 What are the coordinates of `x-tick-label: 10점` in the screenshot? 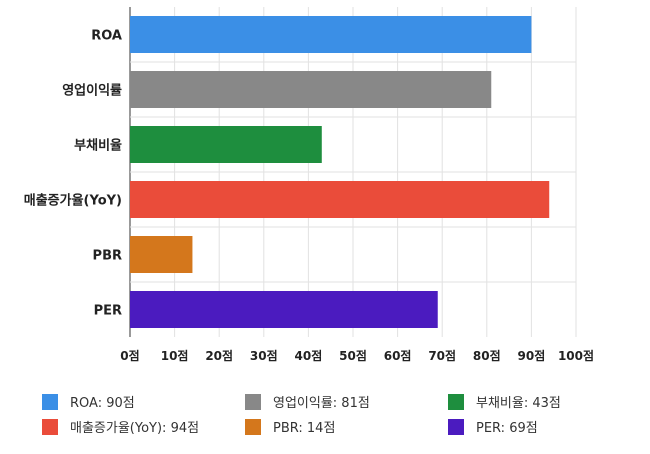 It's located at (175, 355).